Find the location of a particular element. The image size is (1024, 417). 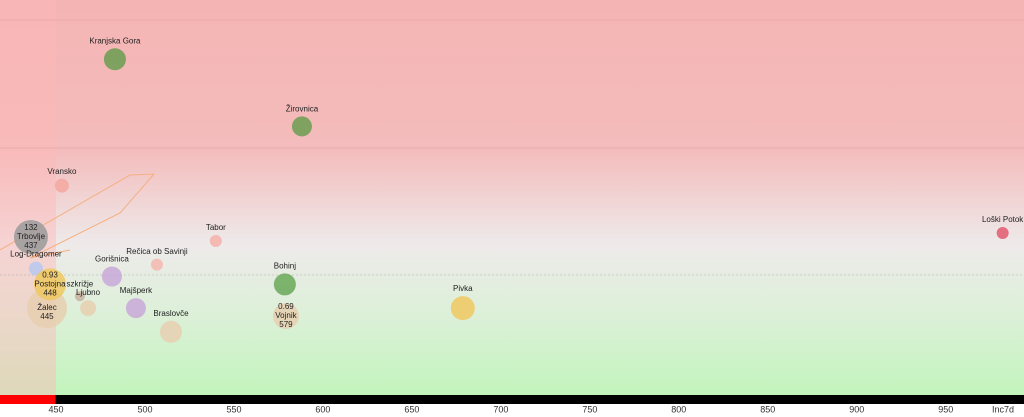

x-tick-label: 750 is located at coordinates (589, 409).